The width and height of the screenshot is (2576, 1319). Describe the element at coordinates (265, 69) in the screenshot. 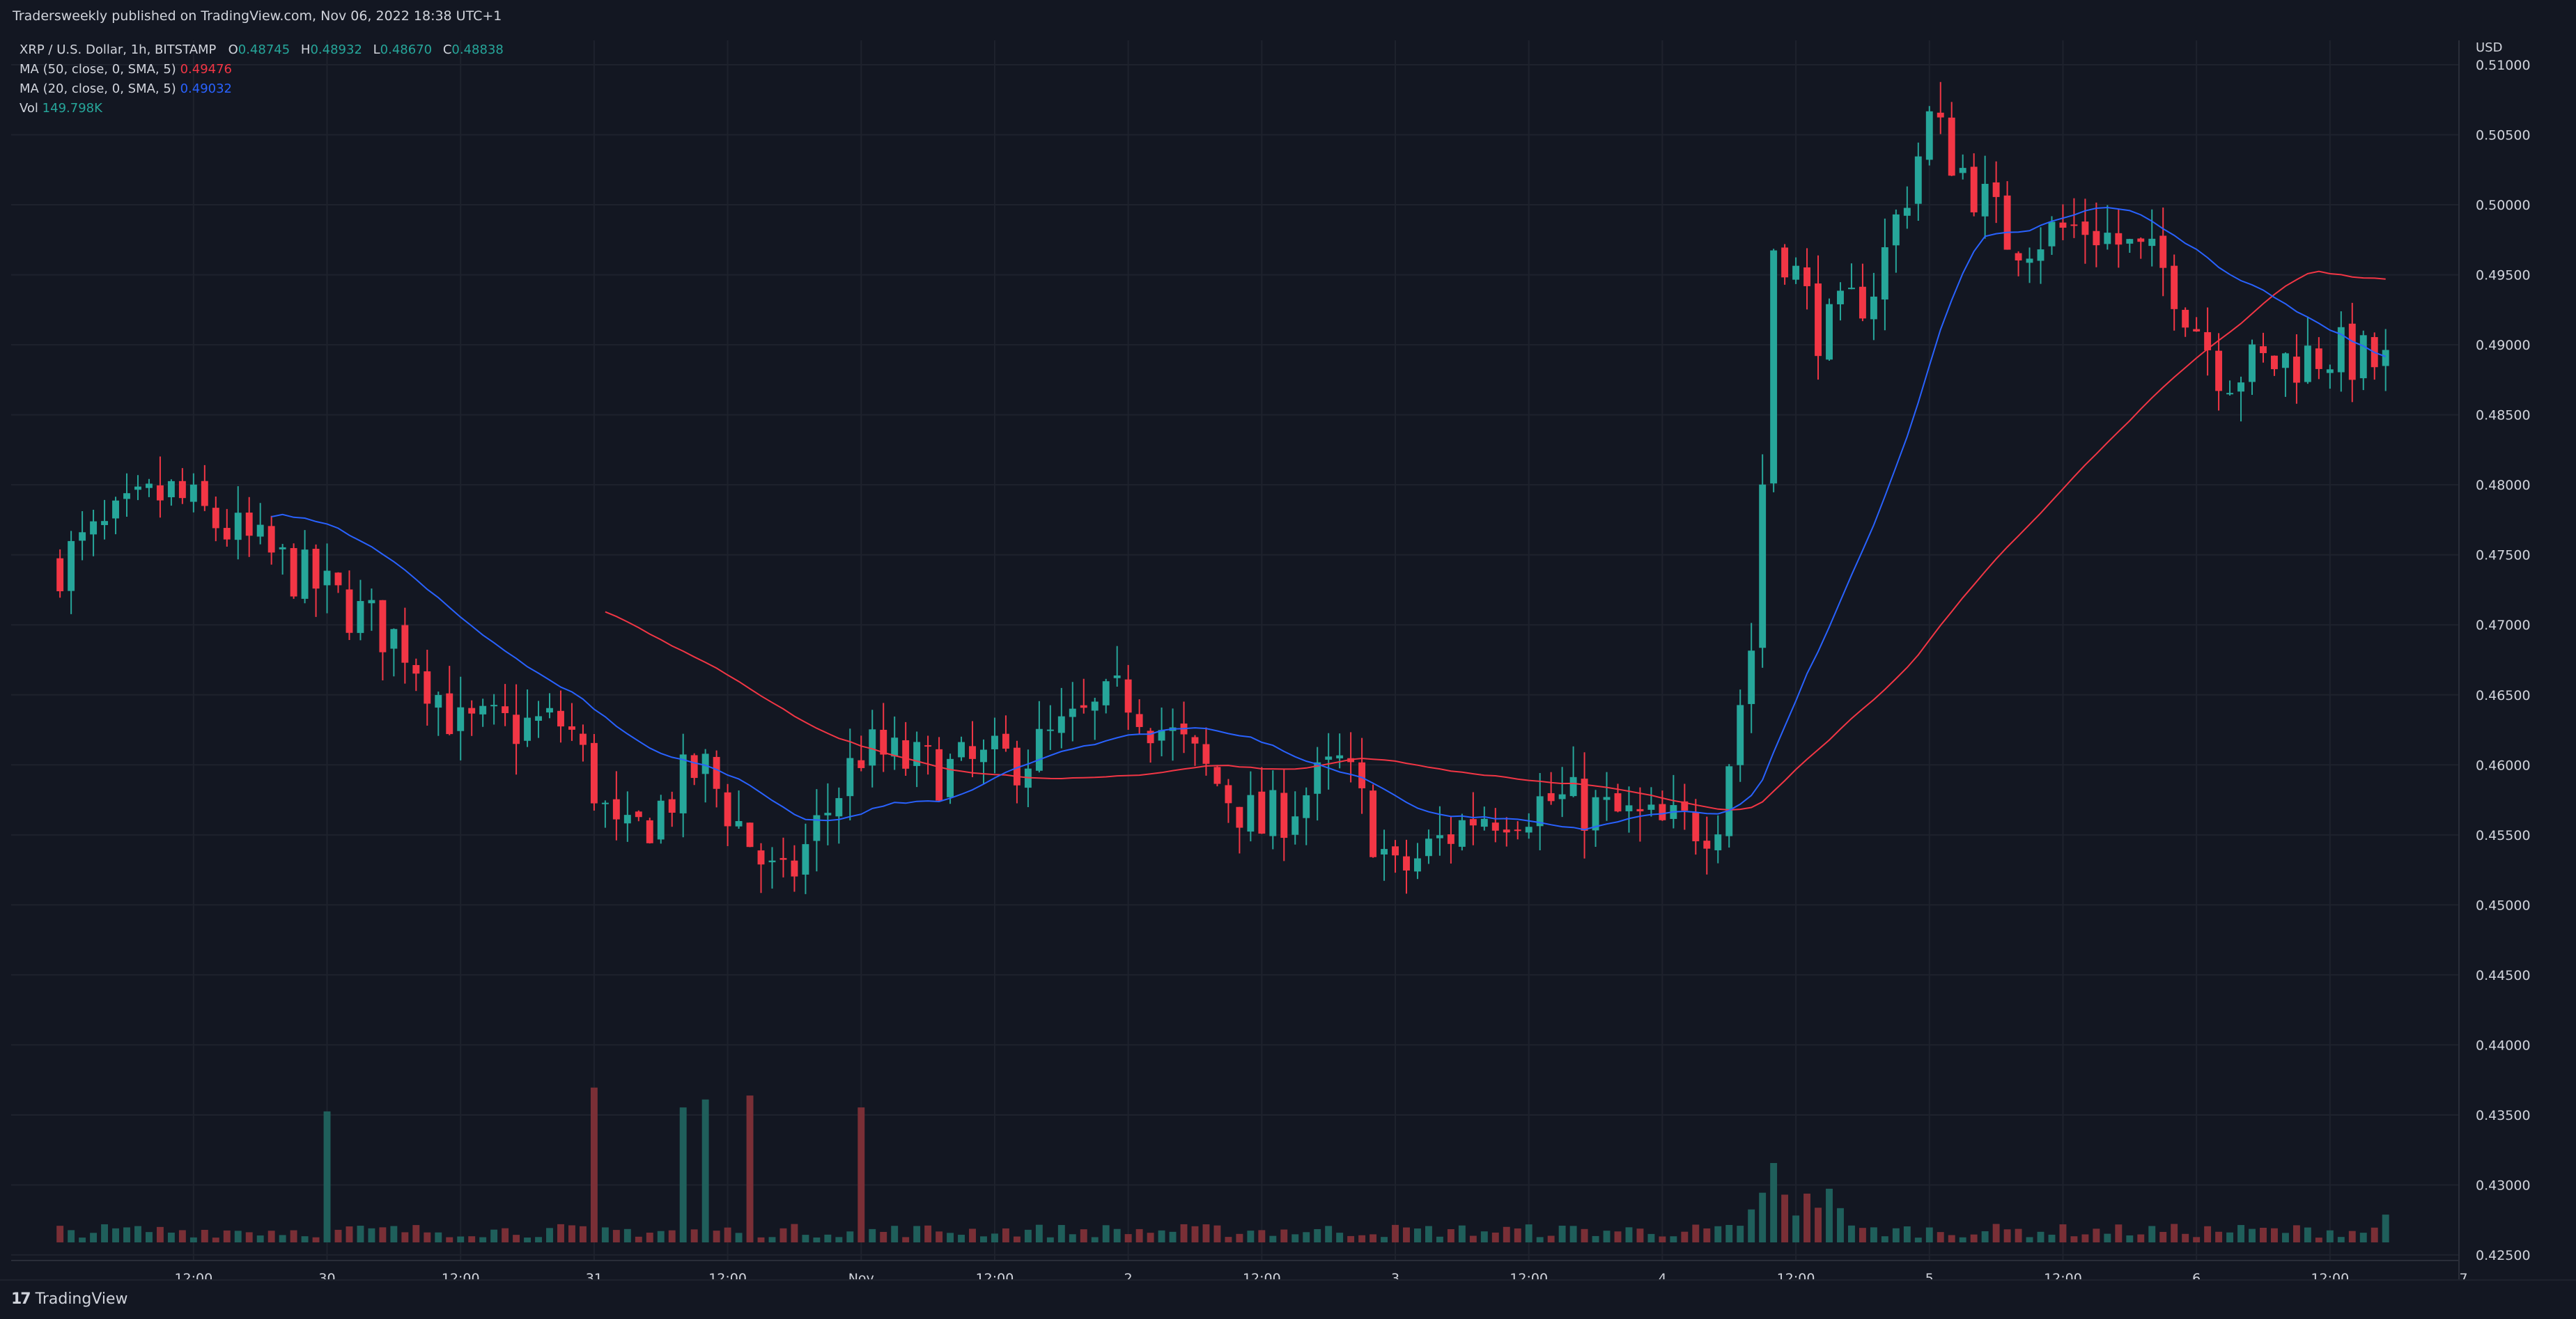

I see `legend-ma50-row: MA (50, close, 0, SMA, 5) 0.49476` at that location.